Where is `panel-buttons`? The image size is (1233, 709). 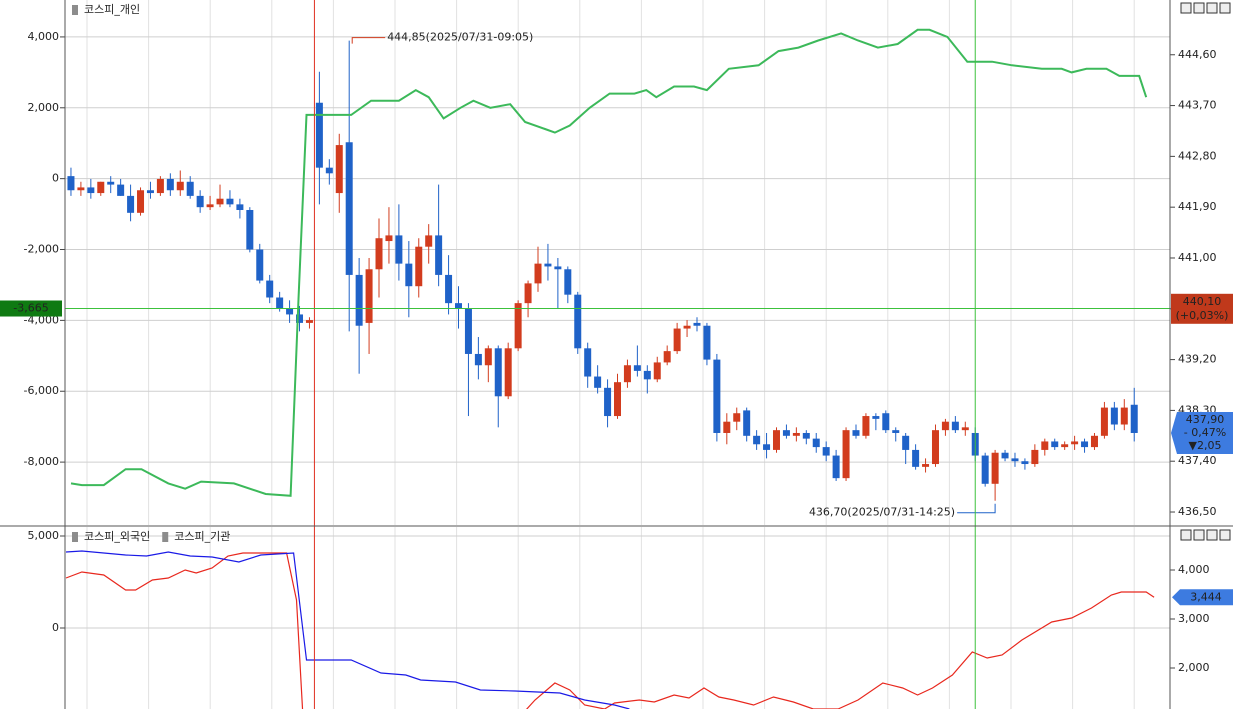 panel-buttons is located at coordinates (1205, 271).